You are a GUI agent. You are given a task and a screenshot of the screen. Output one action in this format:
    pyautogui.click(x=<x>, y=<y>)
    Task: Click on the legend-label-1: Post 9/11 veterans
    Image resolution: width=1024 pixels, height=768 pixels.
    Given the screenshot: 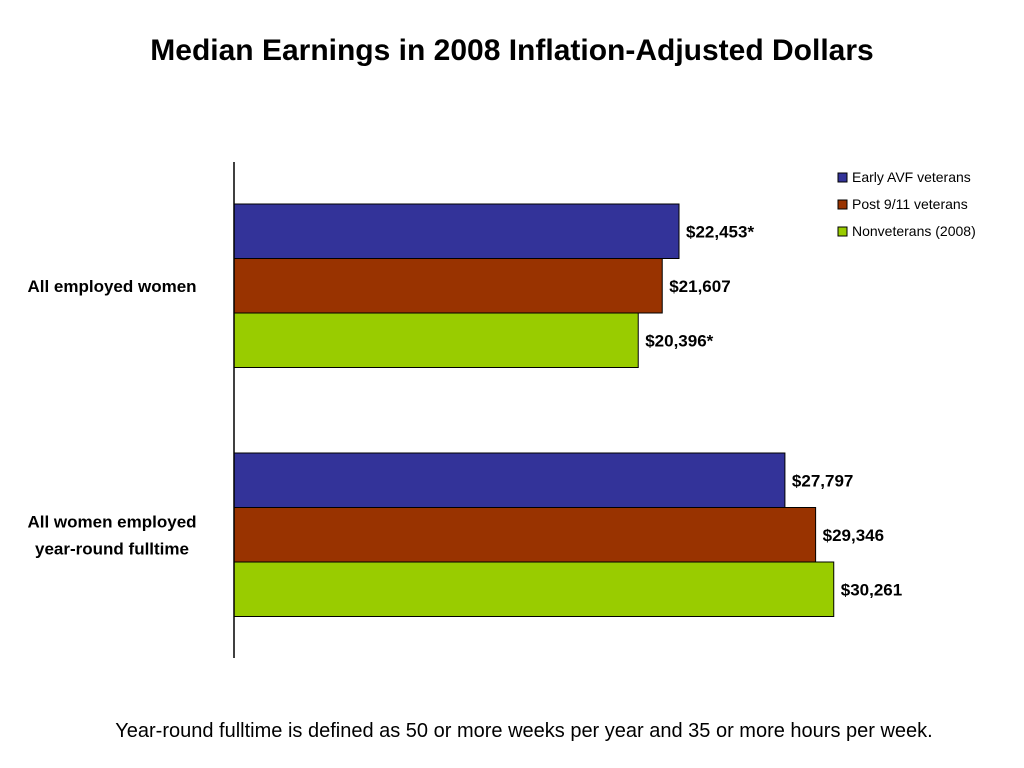 What is the action you would take?
    pyautogui.click(x=910, y=204)
    